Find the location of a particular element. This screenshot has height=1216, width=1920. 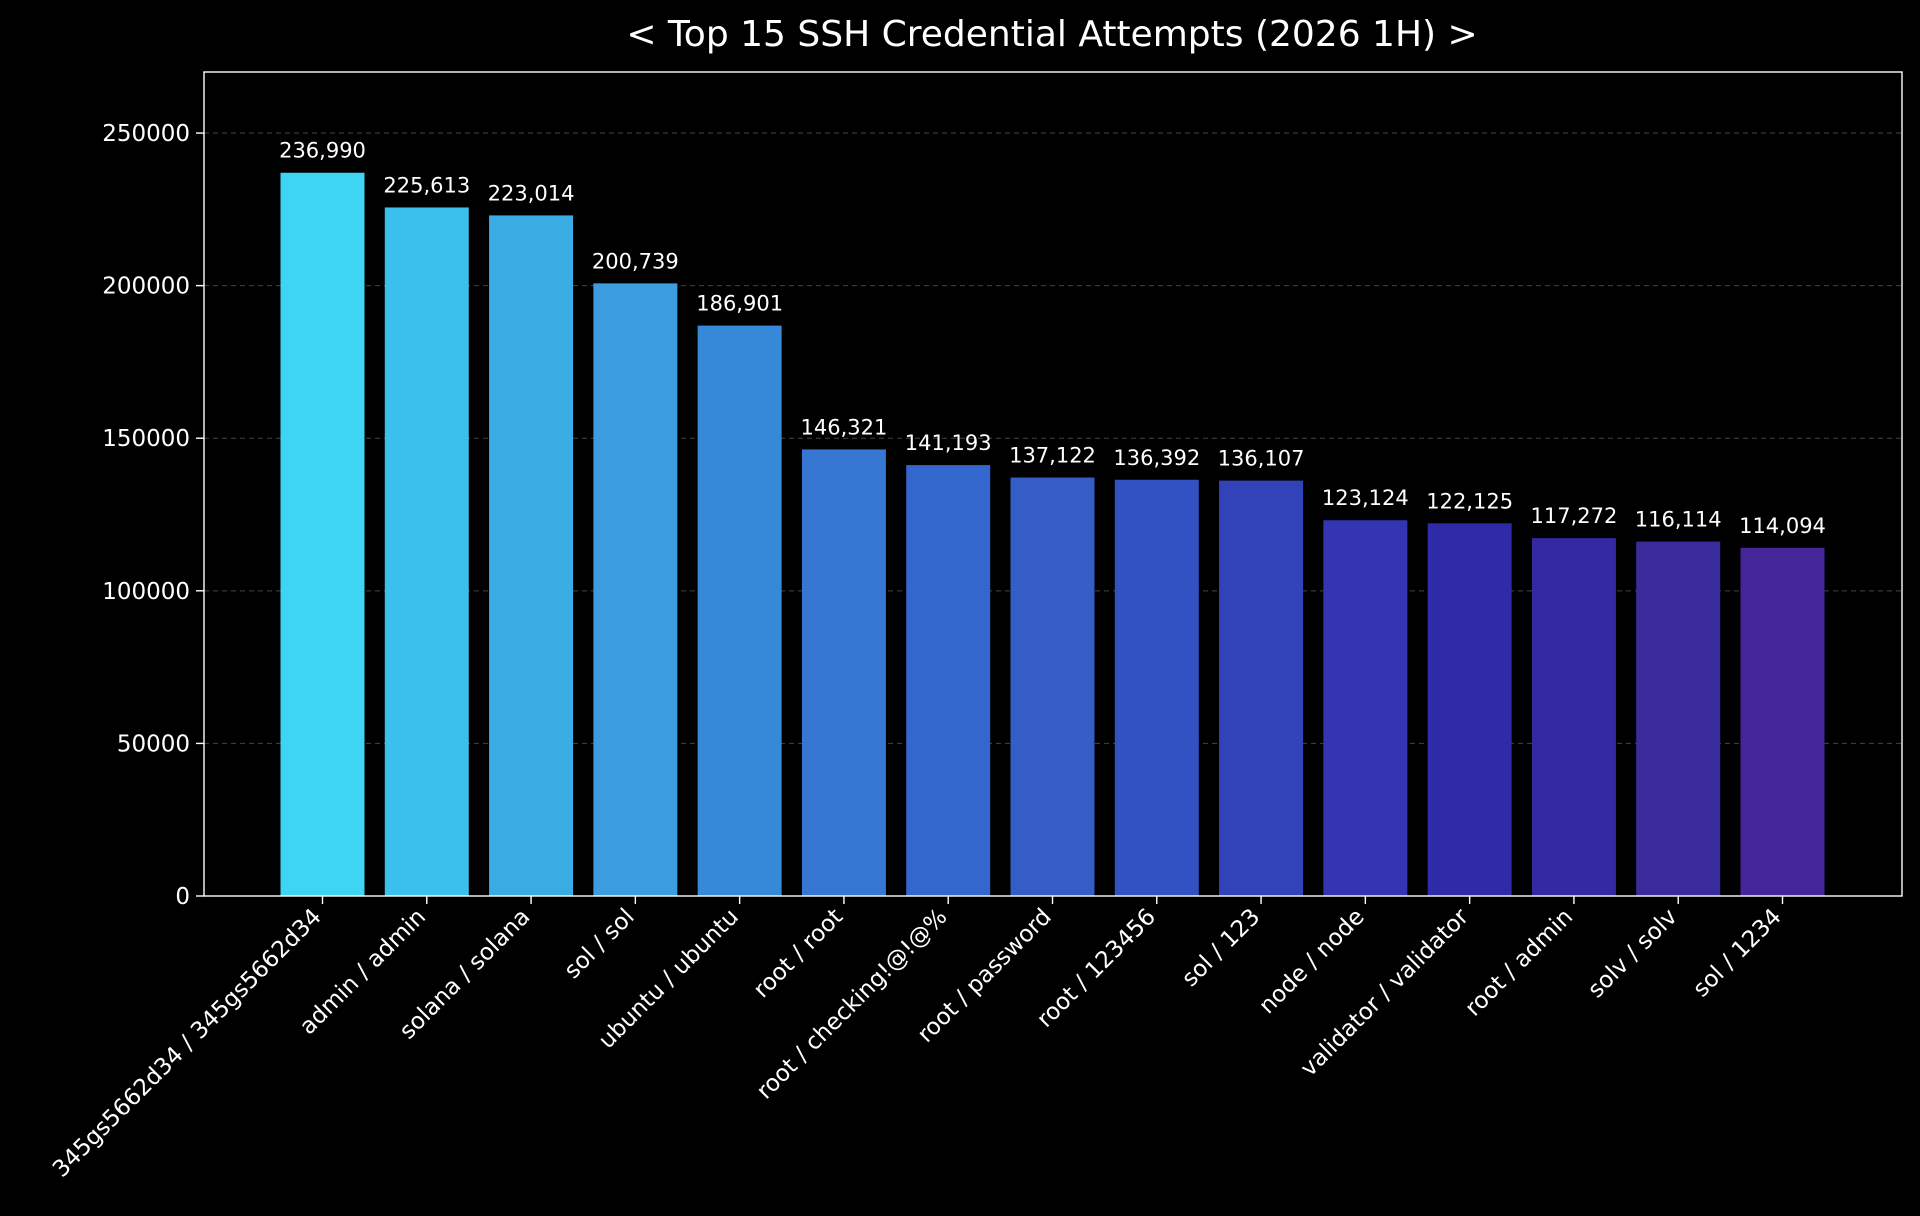

x-tick-label: root / root is located at coordinates (798, 953).